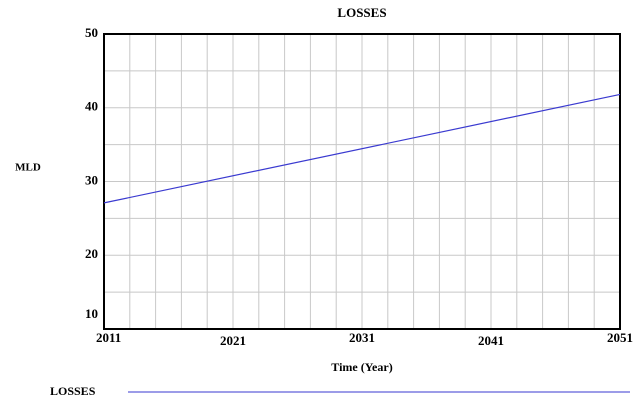 The width and height of the screenshot is (642, 402). What do you see at coordinates (91, 179) in the screenshot?
I see `y-tick-label: 30` at bounding box center [91, 179].